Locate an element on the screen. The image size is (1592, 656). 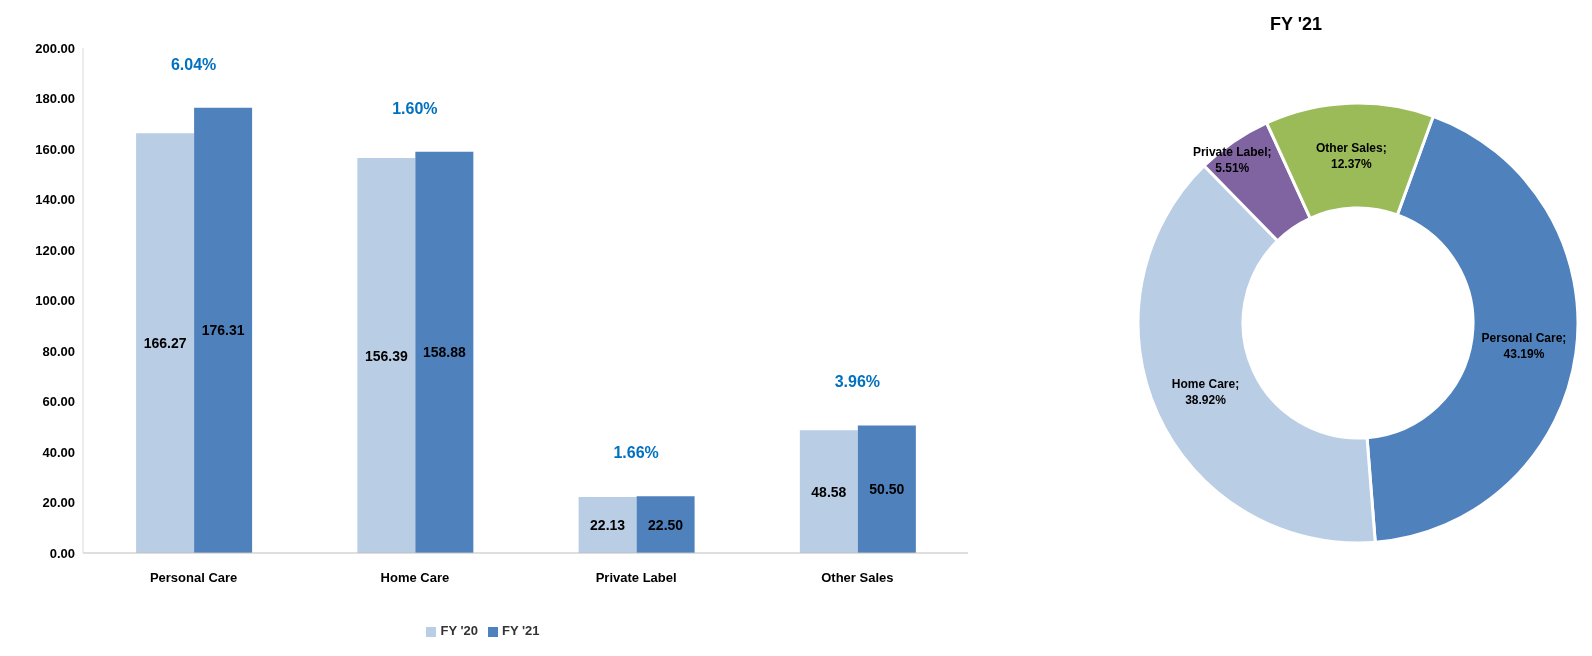
y-tick-label: 60.00 is located at coordinates (58, 402).